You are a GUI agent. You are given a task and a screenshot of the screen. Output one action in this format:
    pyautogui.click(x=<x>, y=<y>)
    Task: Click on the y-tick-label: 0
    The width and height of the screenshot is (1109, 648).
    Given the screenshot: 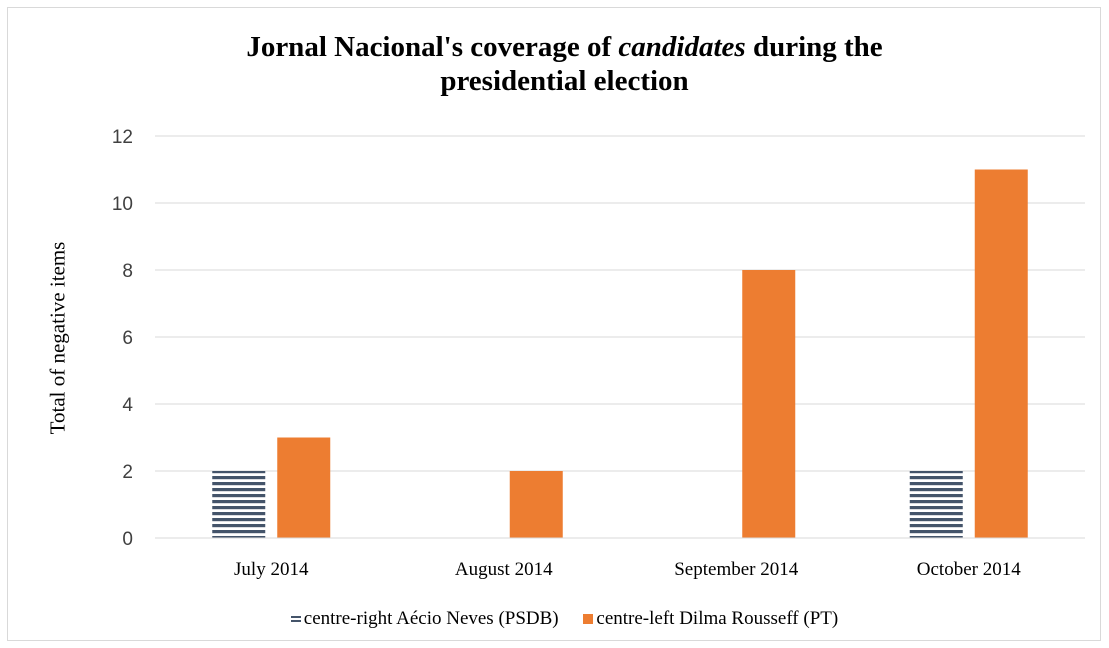 What is the action you would take?
    pyautogui.click(x=127, y=539)
    